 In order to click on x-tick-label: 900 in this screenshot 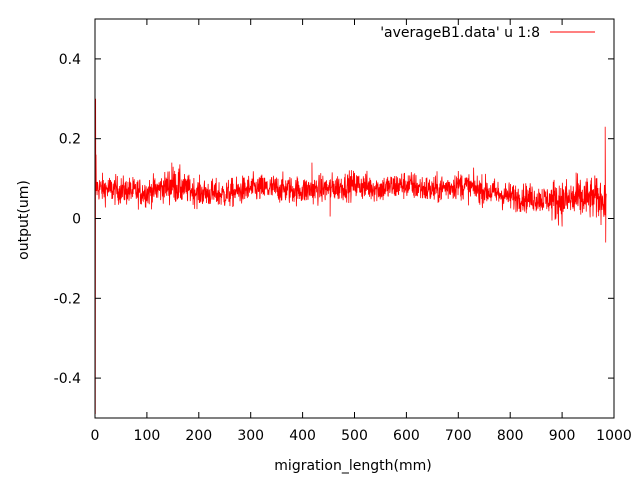, I will do `click(562, 436)`.